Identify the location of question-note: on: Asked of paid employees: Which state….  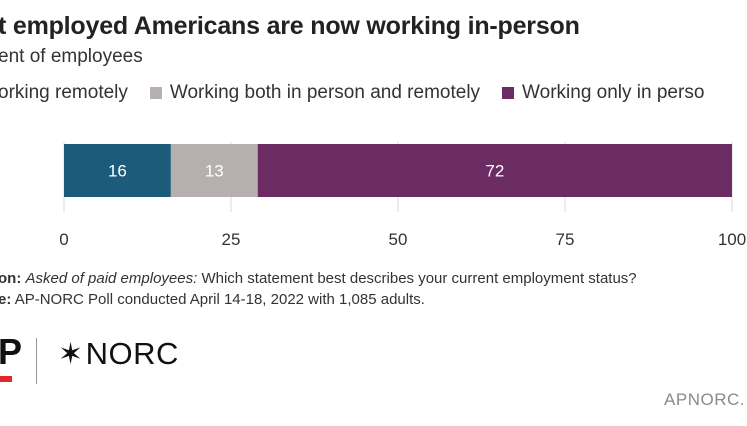
(318, 278).